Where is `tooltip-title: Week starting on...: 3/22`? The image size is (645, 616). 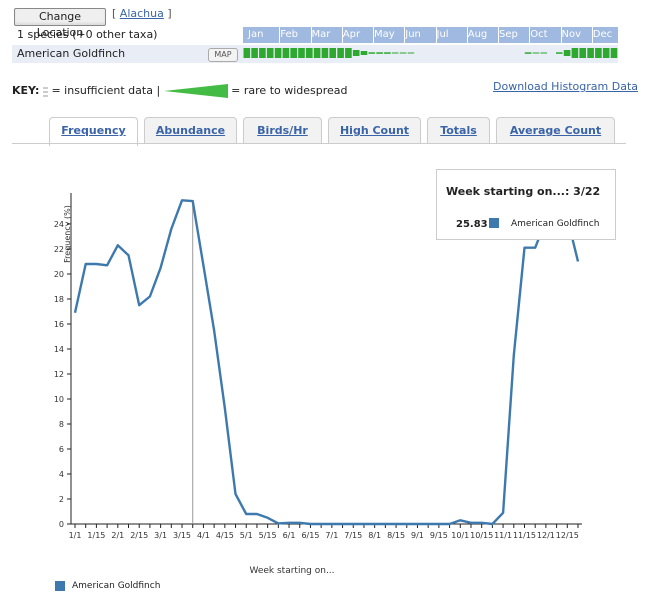 tooltip-title: Week starting on...: 3/22 is located at coordinates (523, 191).